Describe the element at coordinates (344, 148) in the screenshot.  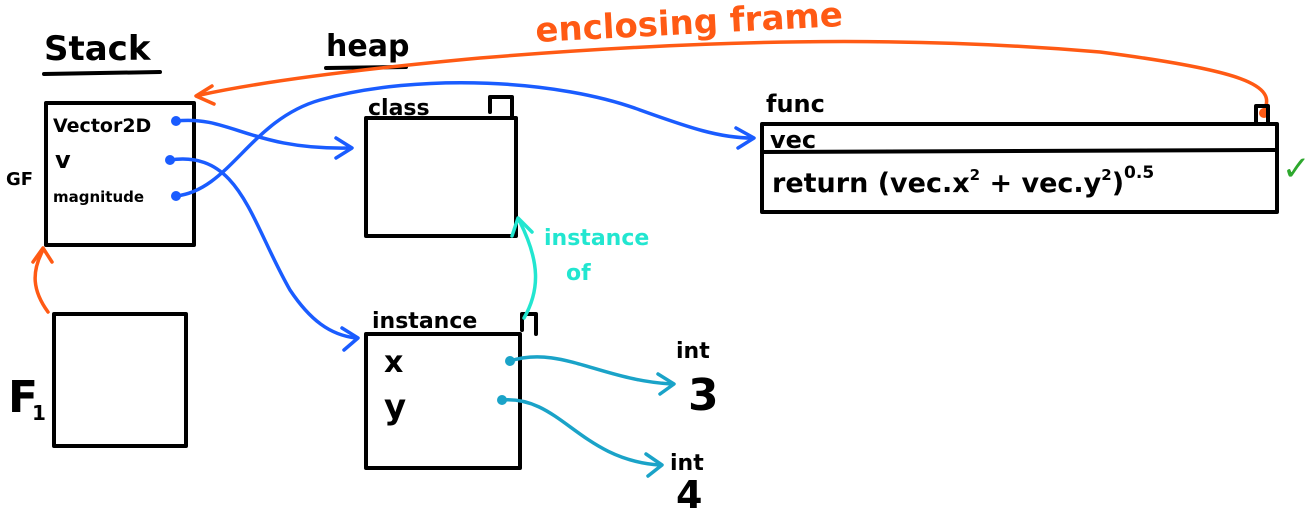
I see `vector2d-to-class-arrowhead` at that location.